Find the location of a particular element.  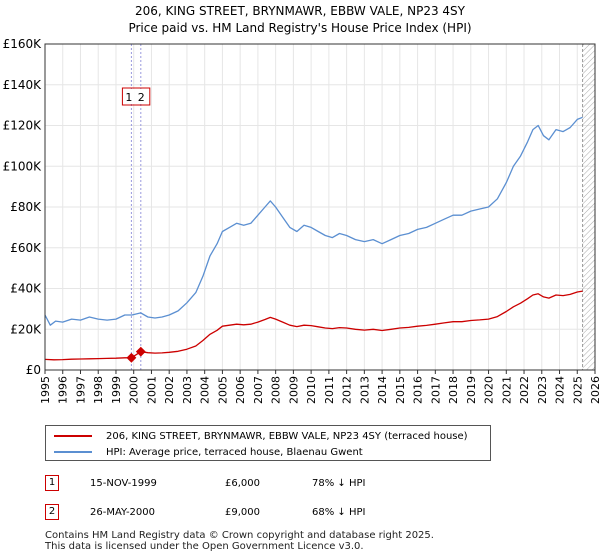

x-tick-label: 2000 is located at coordinates (134, 390).